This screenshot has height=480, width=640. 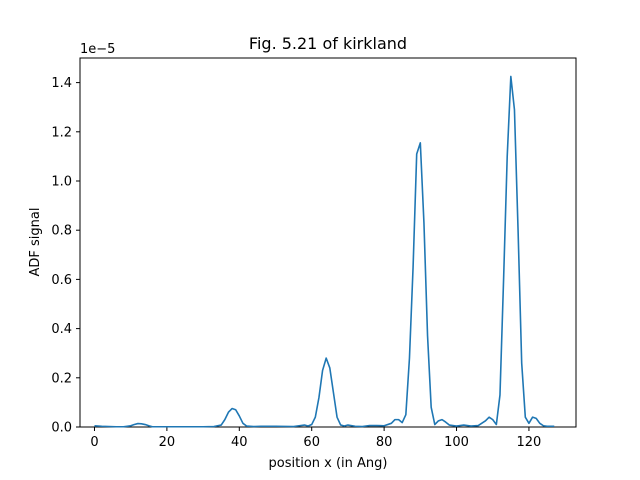 I want to click on y-tick-label: 0.6, so click(x=61, y=280).